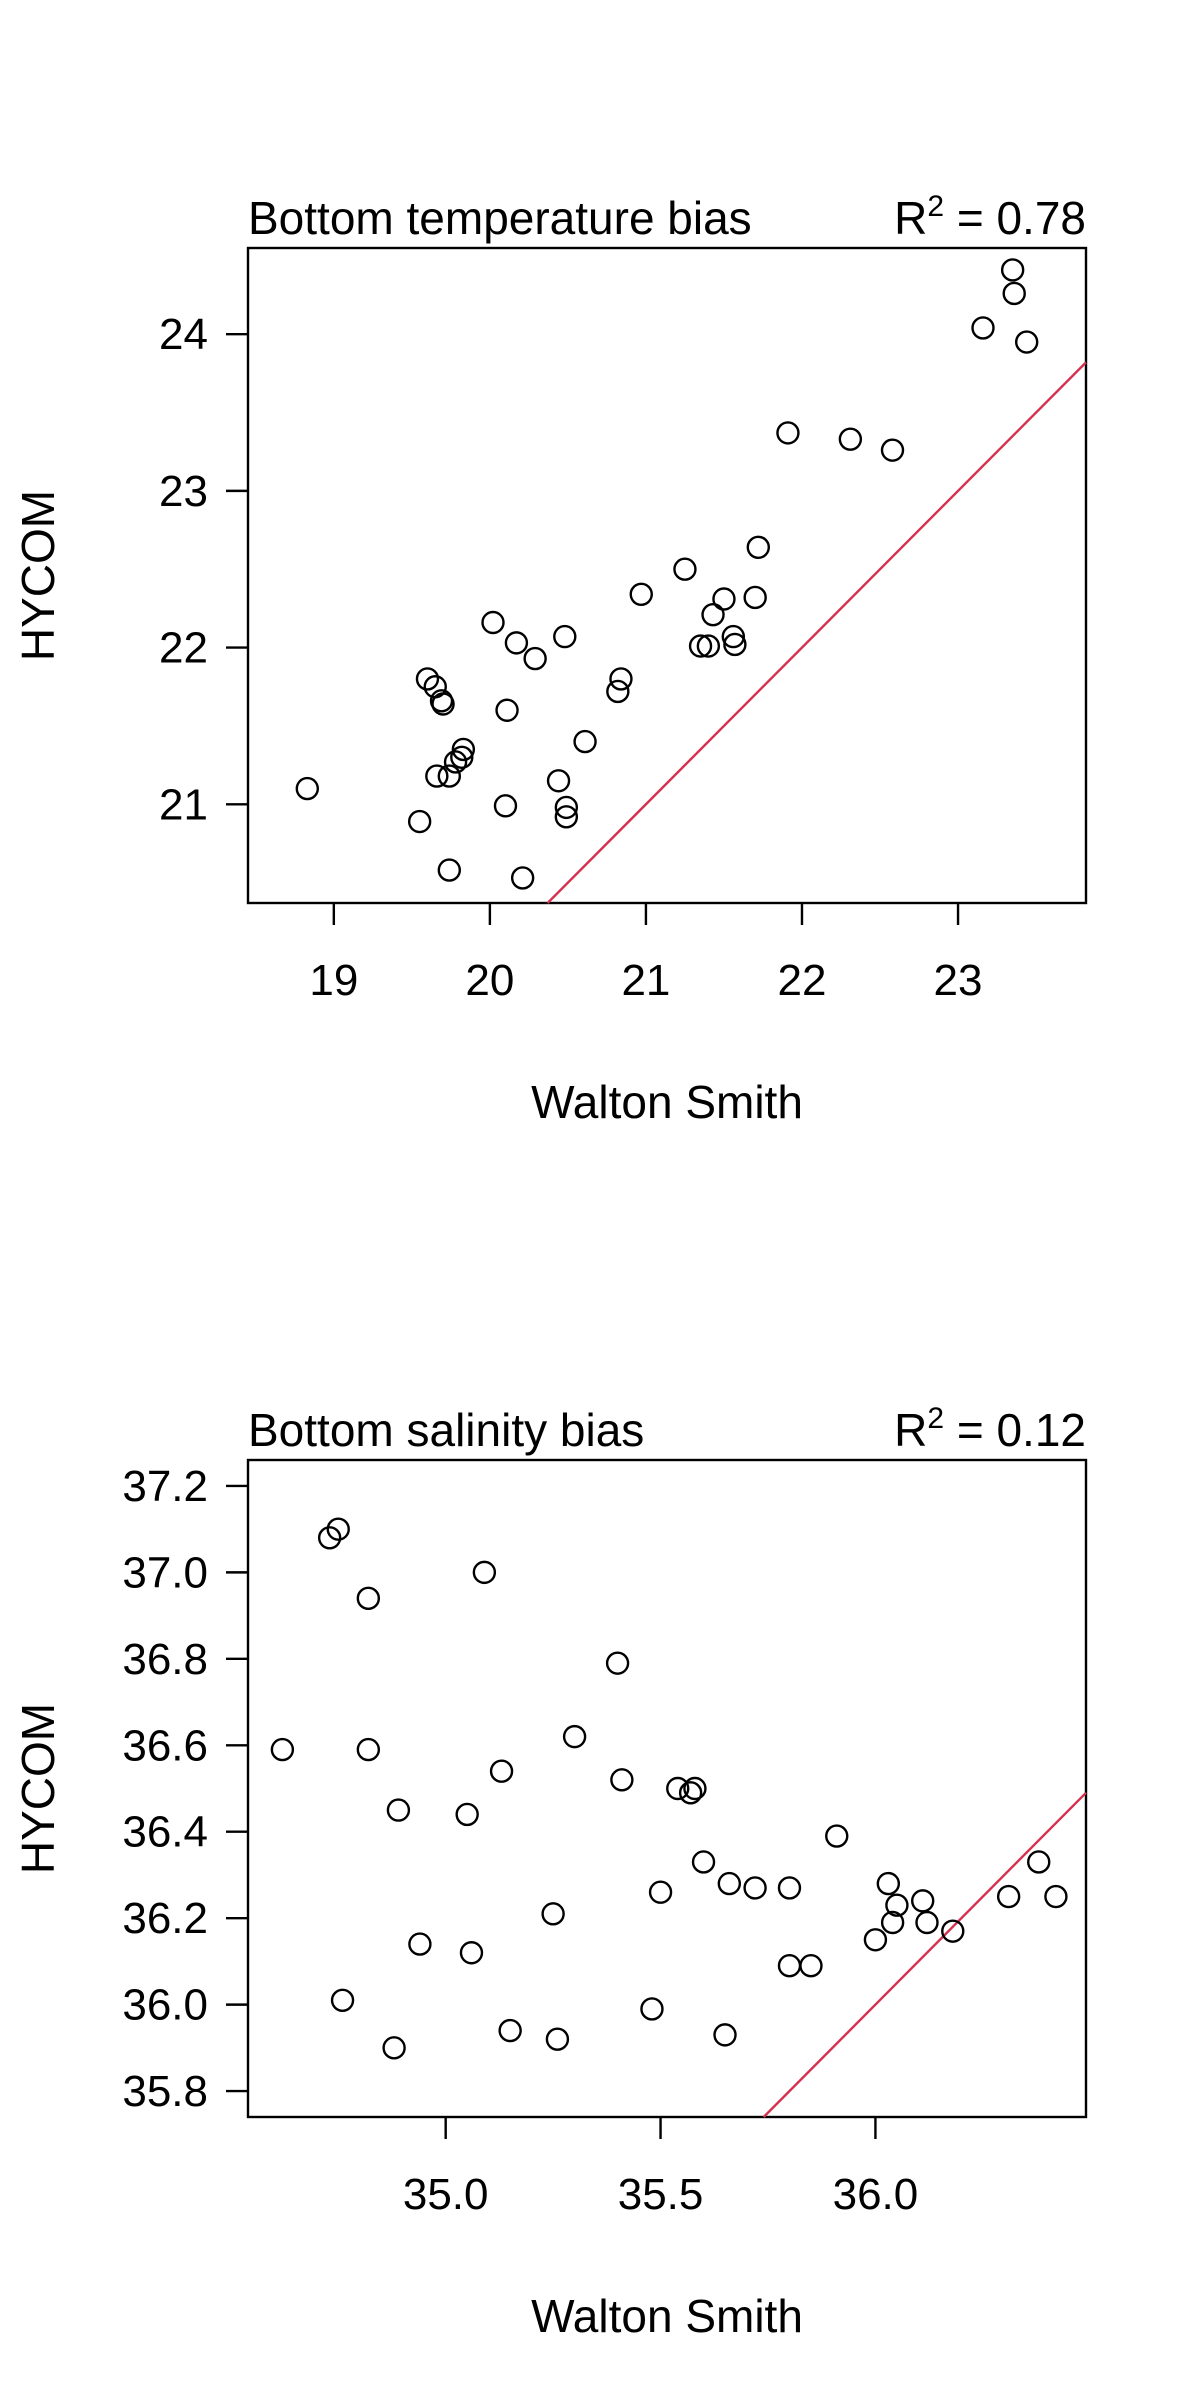 Image resolution: width=1200 pixels, height=2400 pixels. Describe the element at coordinates (446, 2194) in the screenshot. I see `x-tick-label: 35.0` at that location.